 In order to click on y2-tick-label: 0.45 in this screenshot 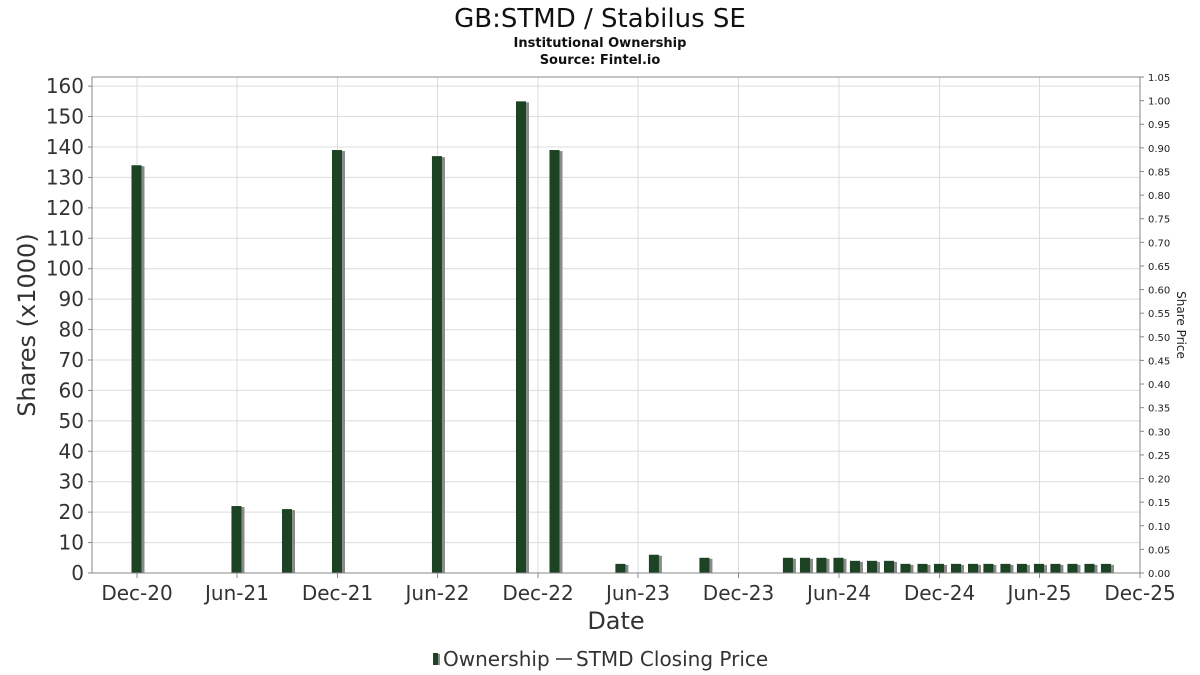, I will do `click(1159, 361)`.